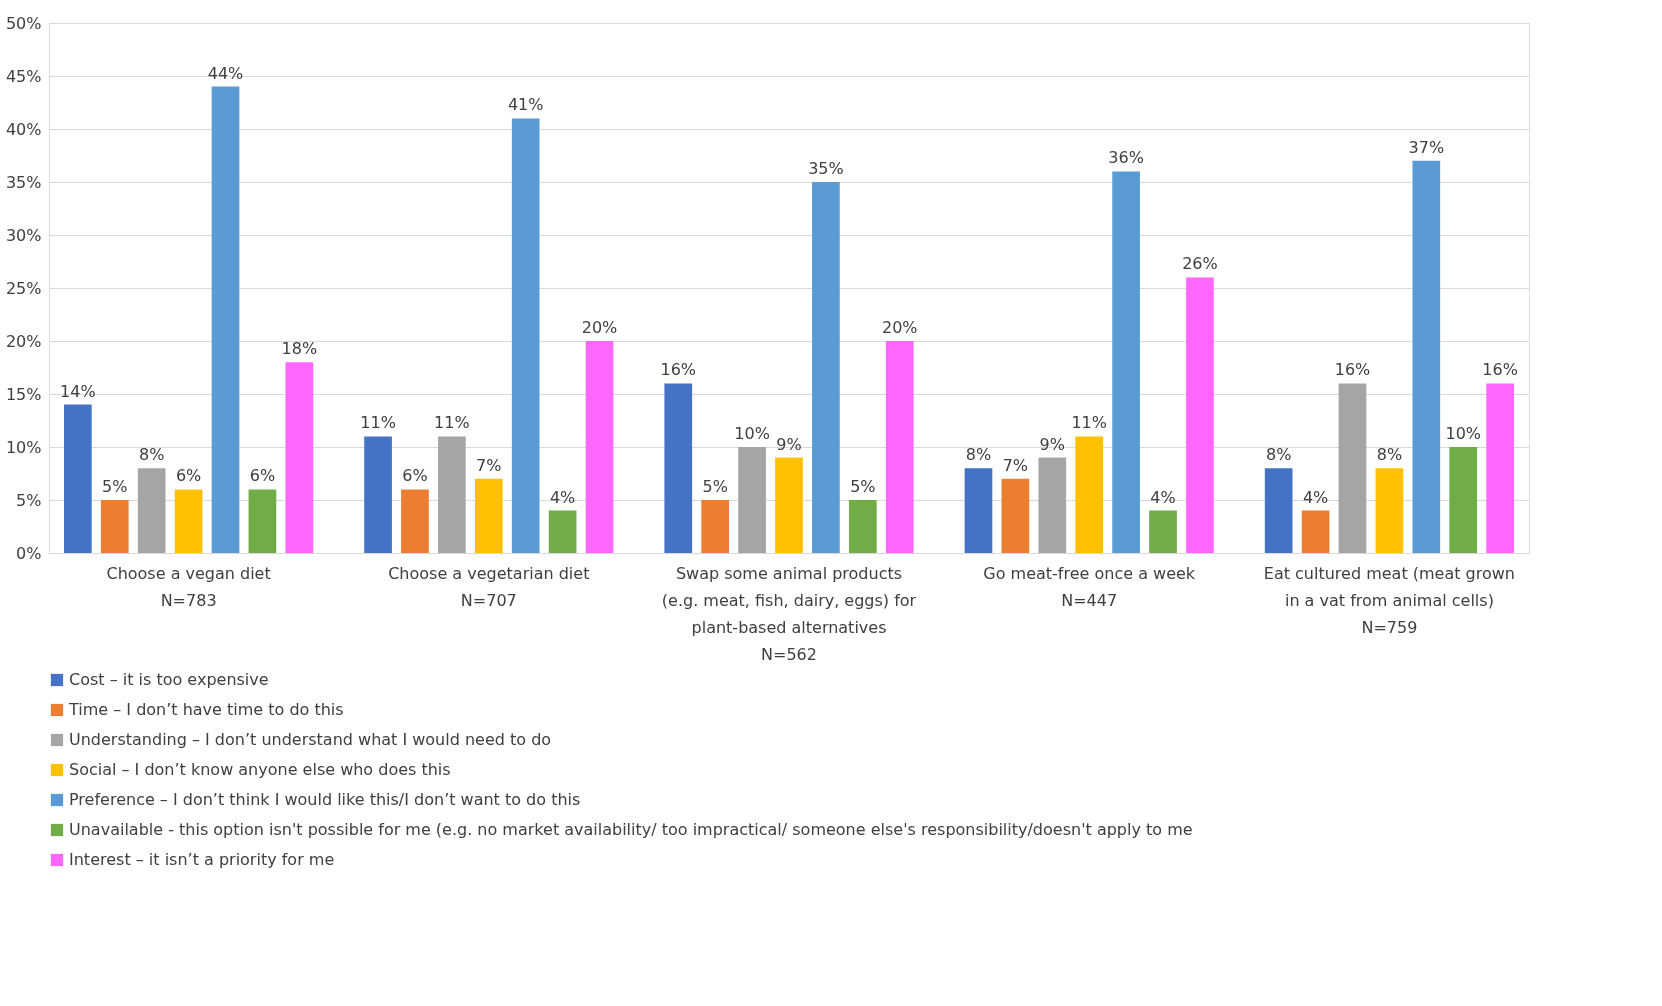 The height and width of the screenshot is (1006, 1662). Describe the element at coordinates (23, 288) in the screenshot. I see `y-tick-label: 25%` at that location.